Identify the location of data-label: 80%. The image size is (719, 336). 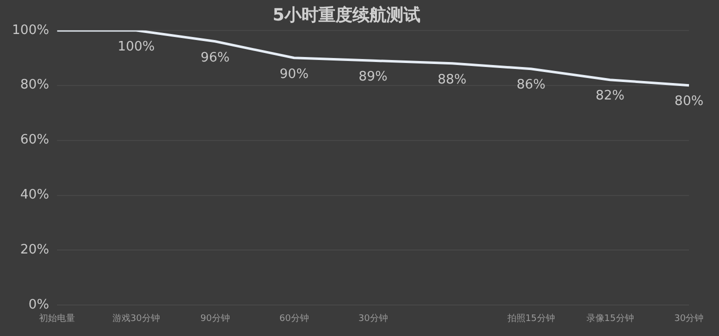
(689, 102).